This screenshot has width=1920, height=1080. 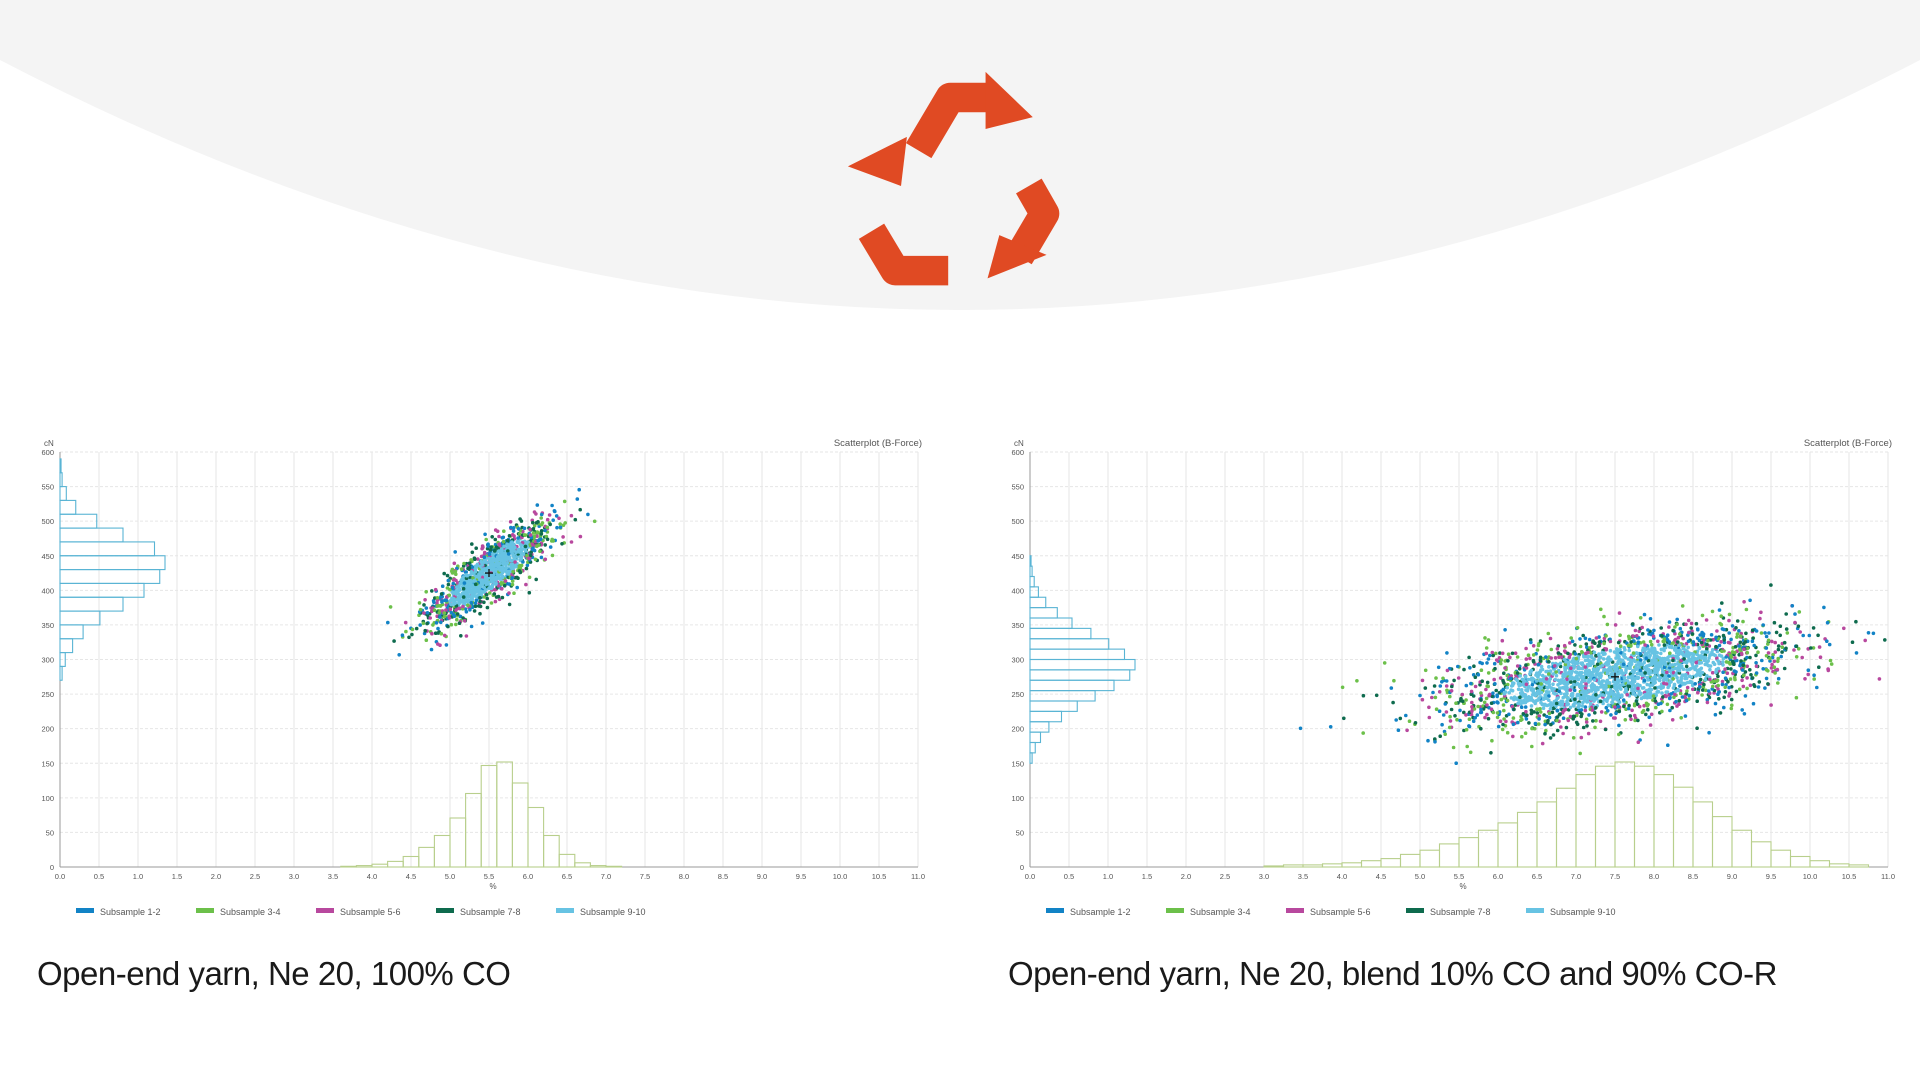 What do you see at coordinates (47, 487) in the screenshot?
I see `y-tick-label: 550` at bounding box center [47, 487].